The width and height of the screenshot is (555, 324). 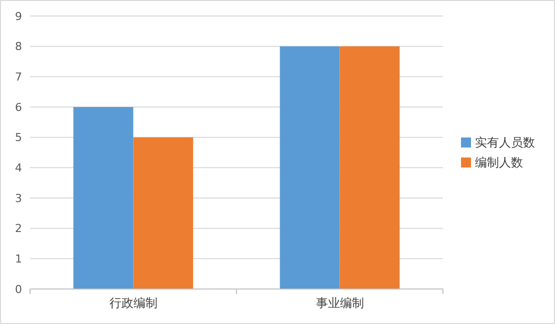 What do you see at coordinates (18, 289) in the screenshot?
I see `y-tick-label: 0` at bounding box center [18, 289].